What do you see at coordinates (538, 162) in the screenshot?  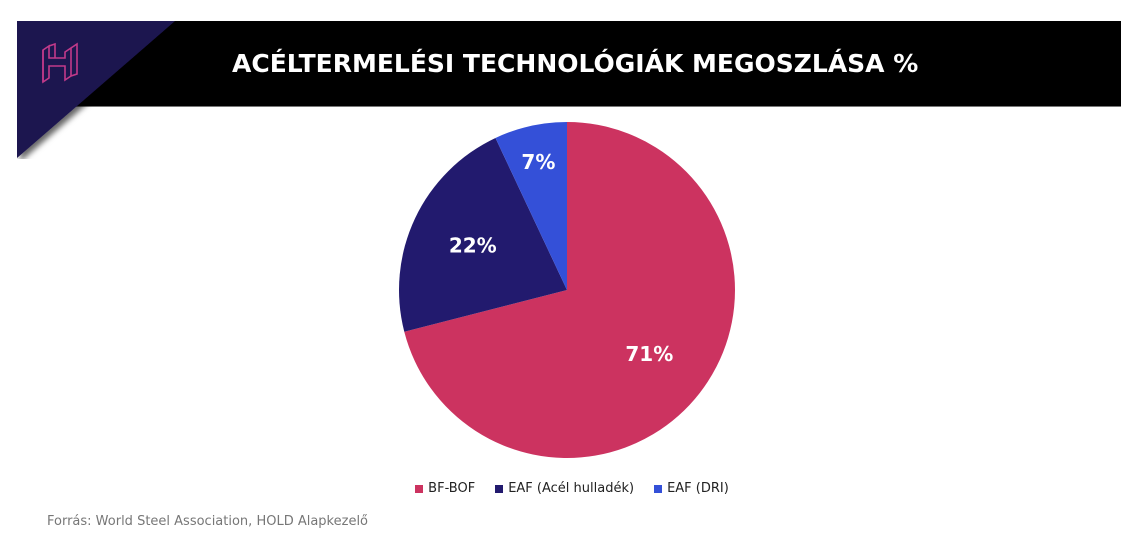 I see `slice-value-label: 7%` at bounding box center [538, 162].